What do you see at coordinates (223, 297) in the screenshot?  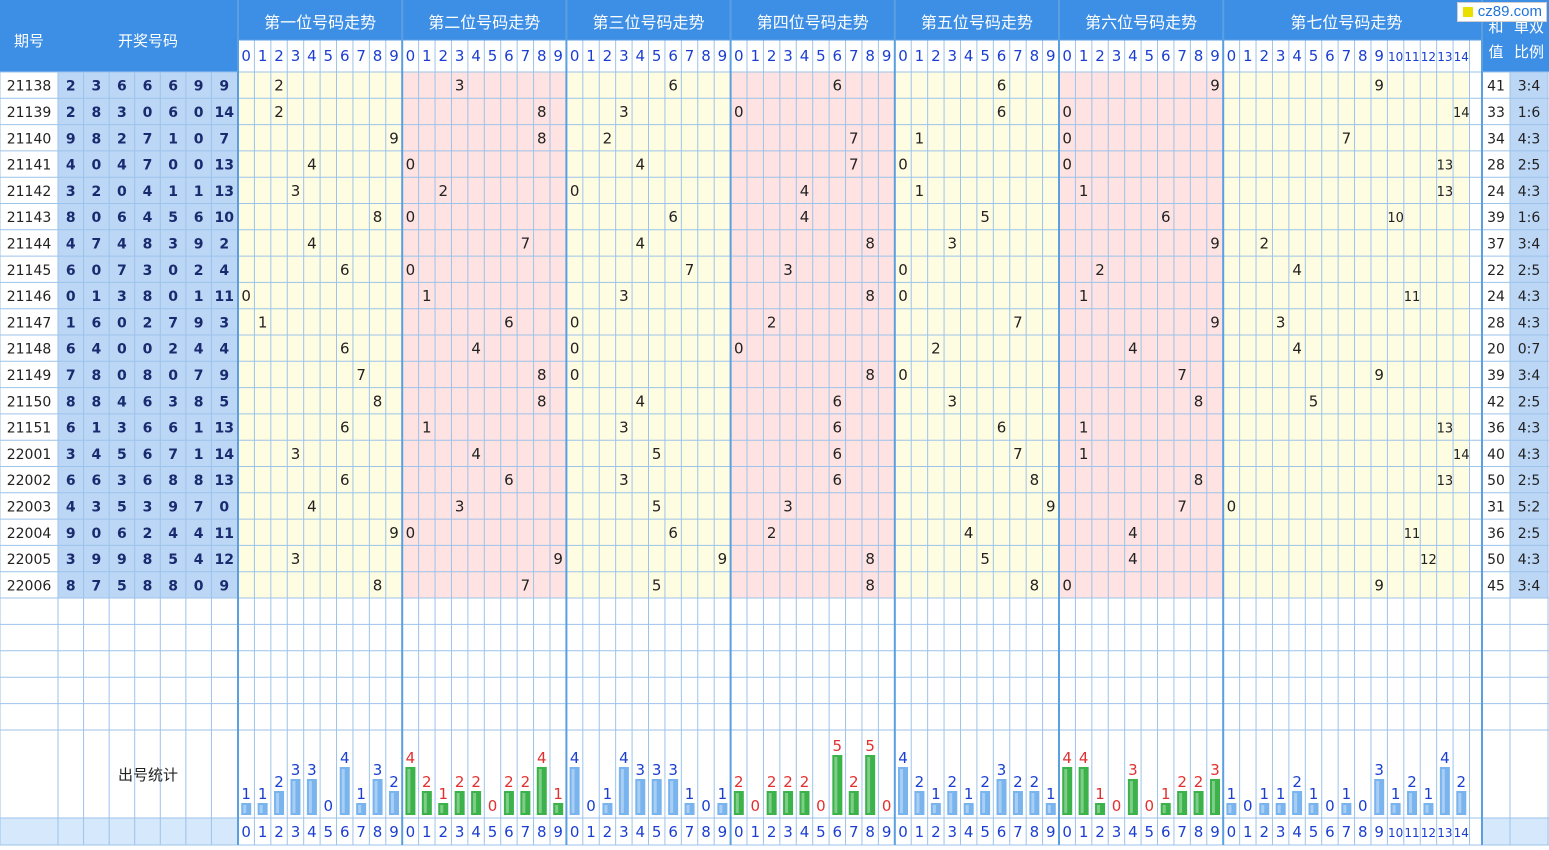 I see `draw-digit: 11` at bounding box center [223, 297].